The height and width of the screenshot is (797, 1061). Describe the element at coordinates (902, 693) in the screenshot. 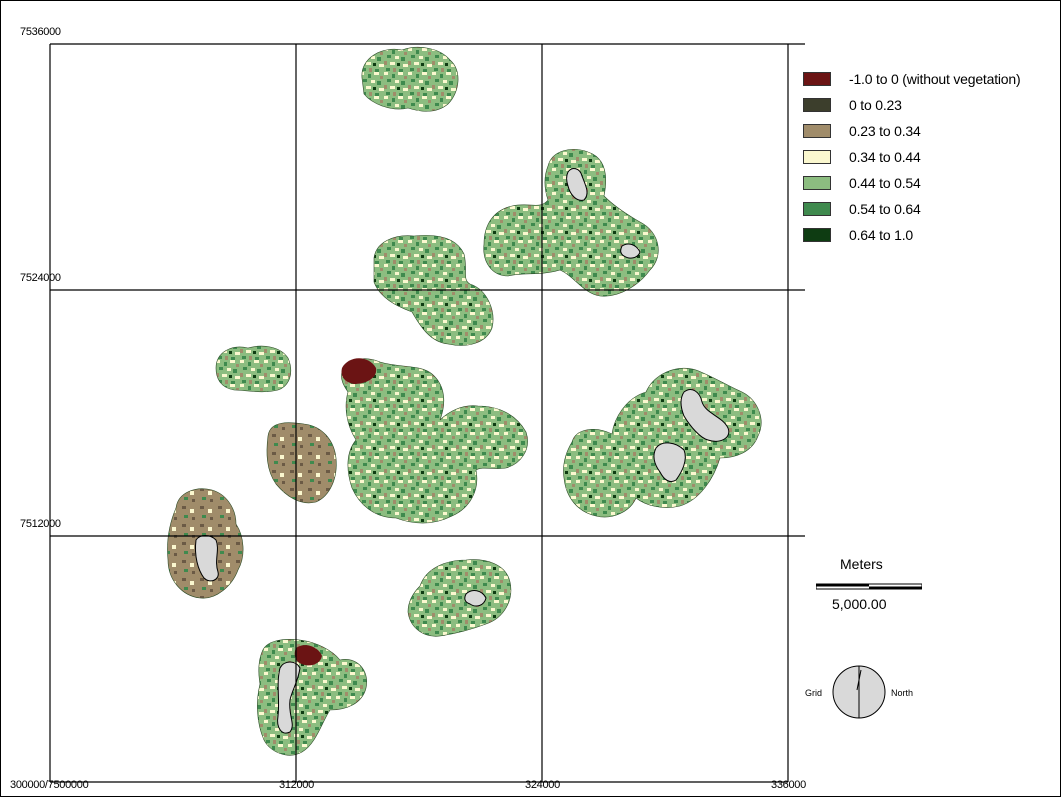

I see `north-arrow-right-label: North` at that location.